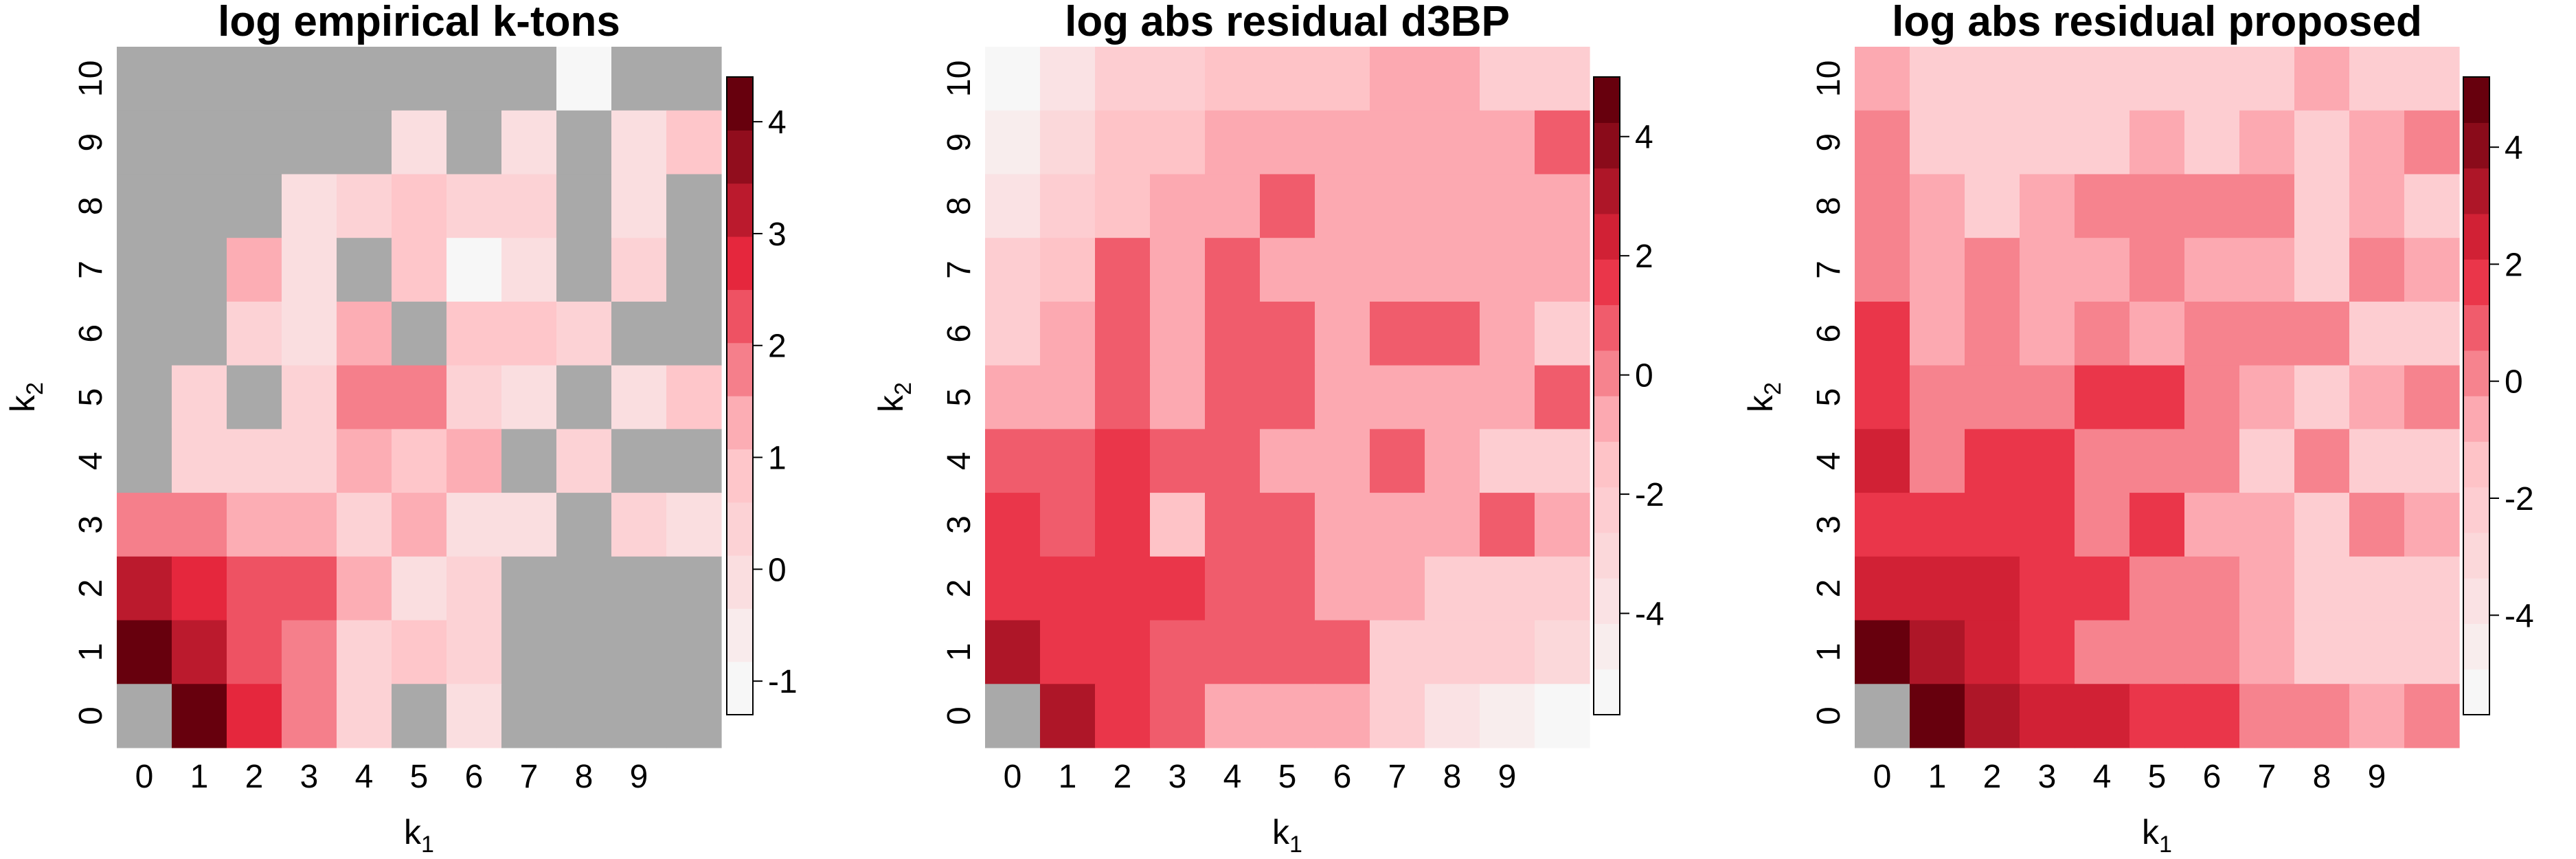 The height and width of the screenshot is (859, 2576). What do you see at coordinates (1397, 777) in the screenshot?
I see `x-tick-label: 7` at bounding box center [1397, 777].